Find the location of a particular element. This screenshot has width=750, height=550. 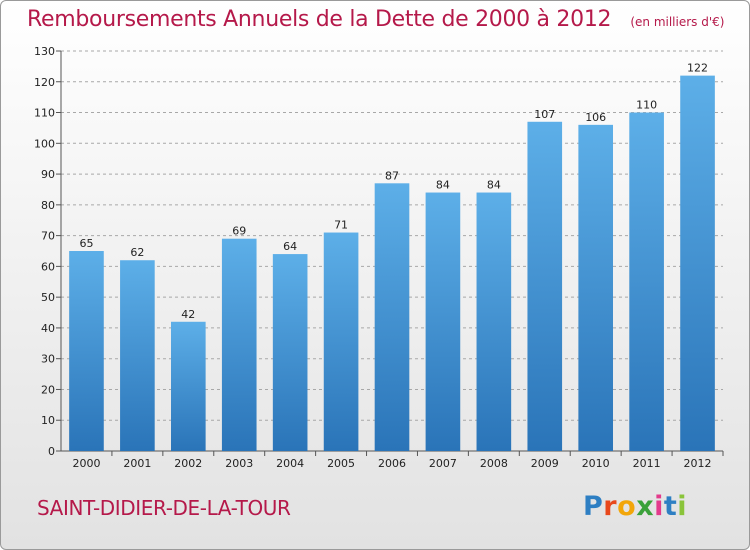

y-tick-label: 30 is located at coordinates (48, 359).